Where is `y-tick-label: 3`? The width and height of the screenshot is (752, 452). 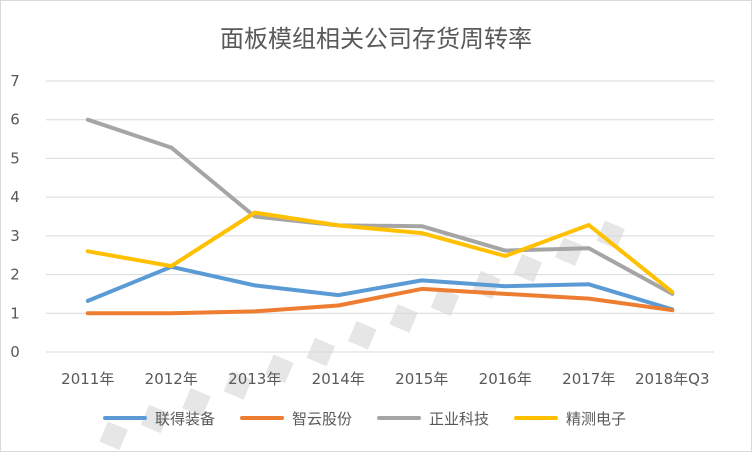 y-tick-label: 3 is located at coordinates (15, 236).